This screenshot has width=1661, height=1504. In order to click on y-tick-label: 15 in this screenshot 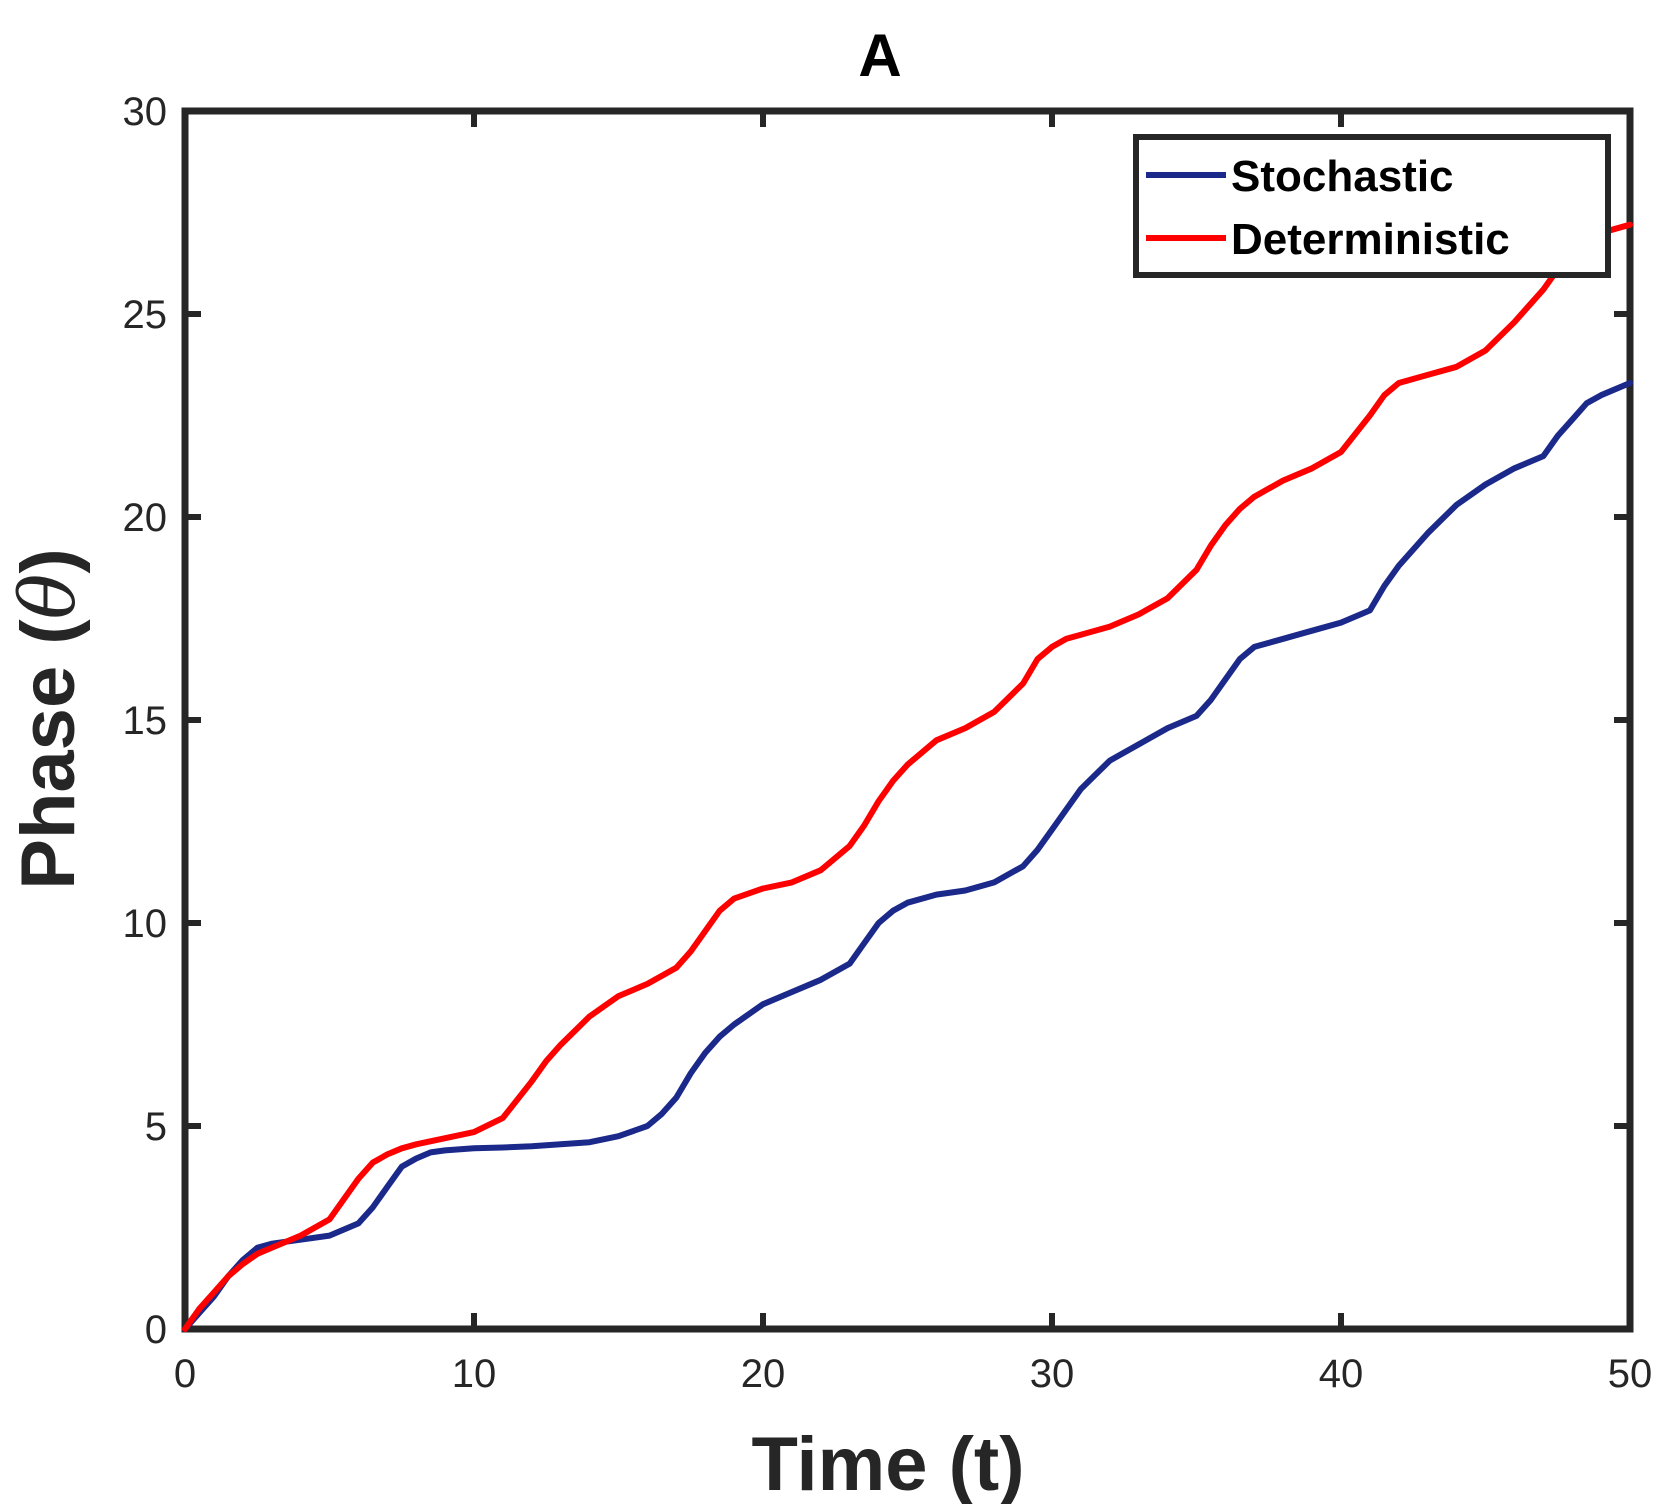, I will do `click(145, 721)`.